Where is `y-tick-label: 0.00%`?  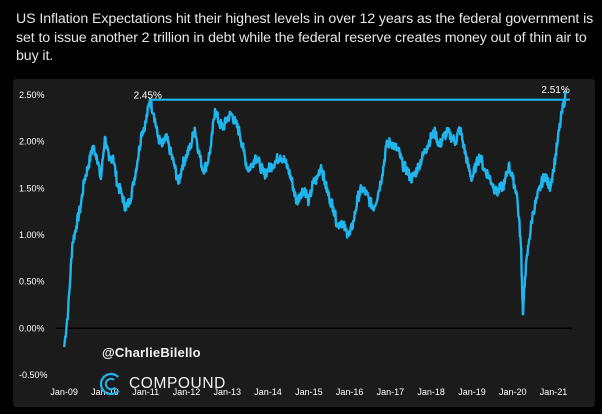
y-tick-label: 0.00% is located at coordinates (32, 328).